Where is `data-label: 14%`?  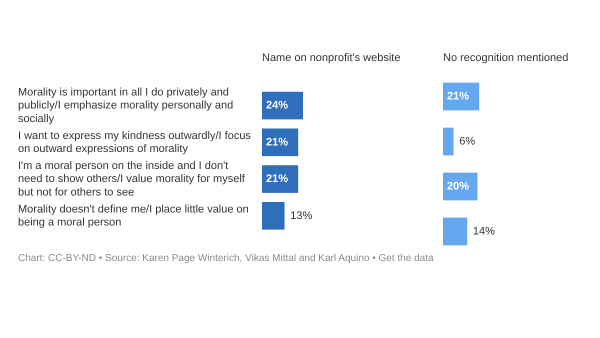
data-label: 14% is located at coordinates (484, 232).